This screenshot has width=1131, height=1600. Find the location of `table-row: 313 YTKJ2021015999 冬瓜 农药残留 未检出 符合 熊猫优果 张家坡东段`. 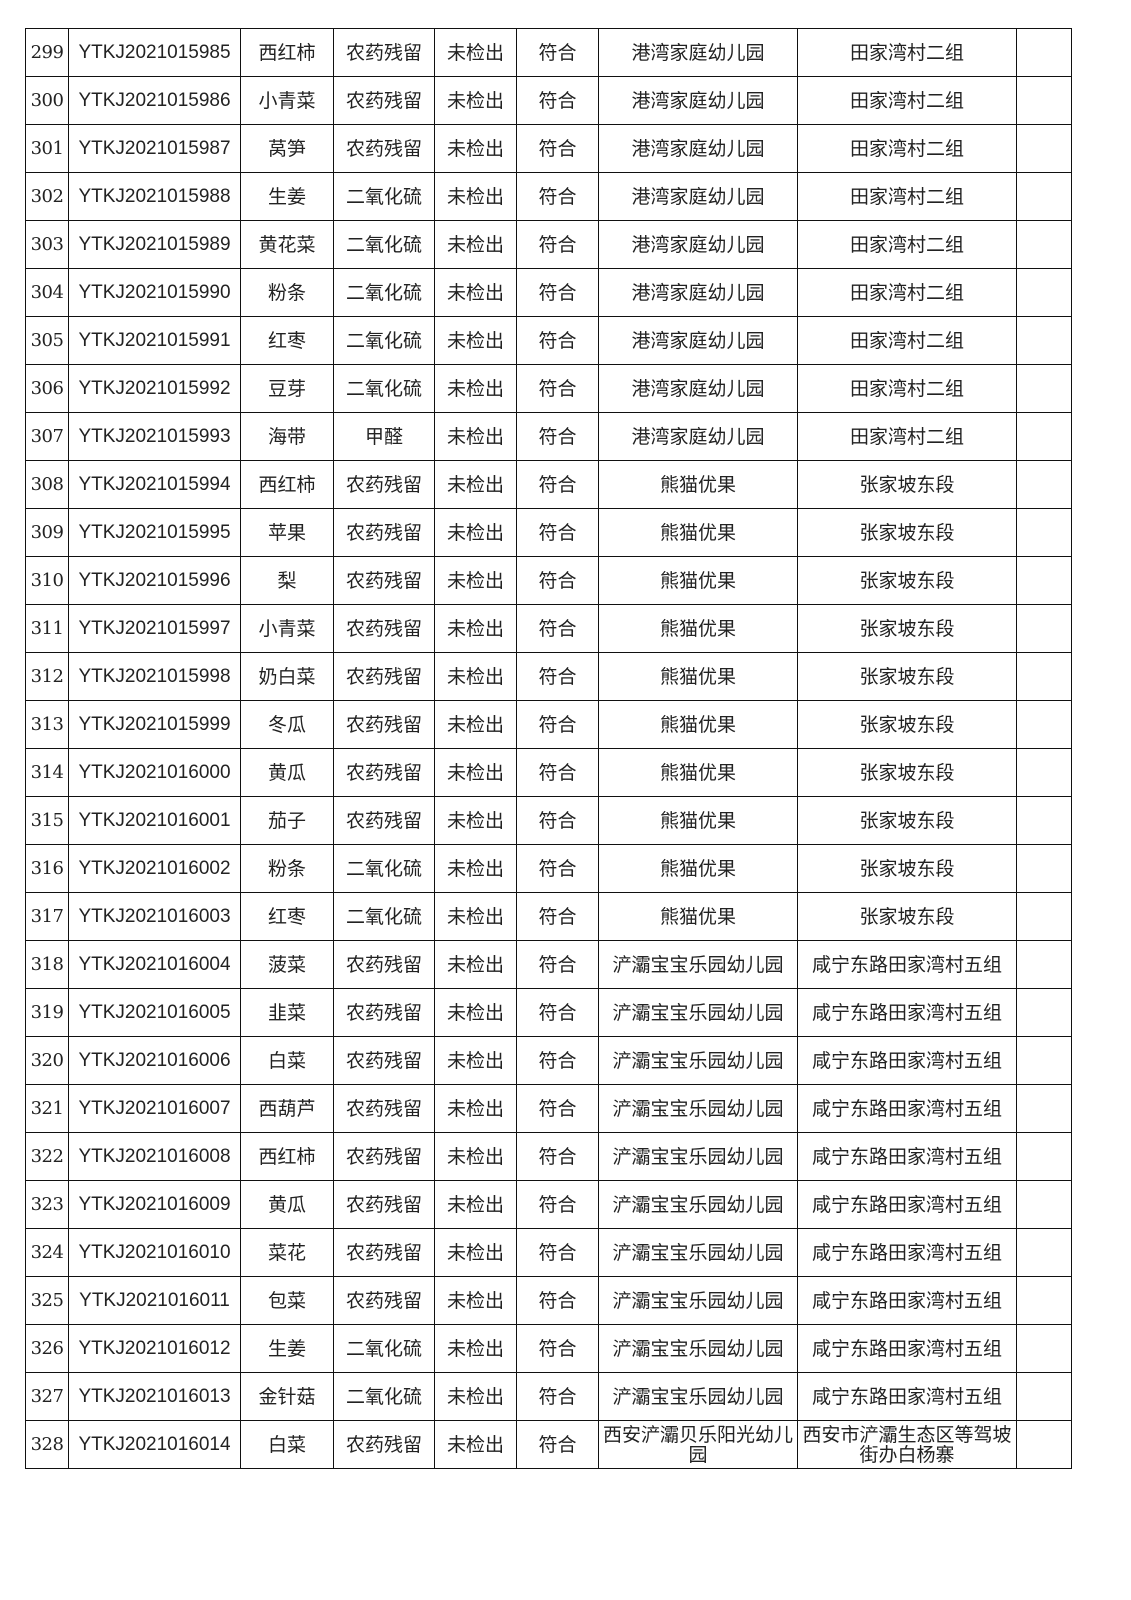

table-row: 313 YTKJ2021015999 冬瓜 农药残留 未检出 符合 熊猫优果 张家坡东段 is located at coordinates (548, 724).